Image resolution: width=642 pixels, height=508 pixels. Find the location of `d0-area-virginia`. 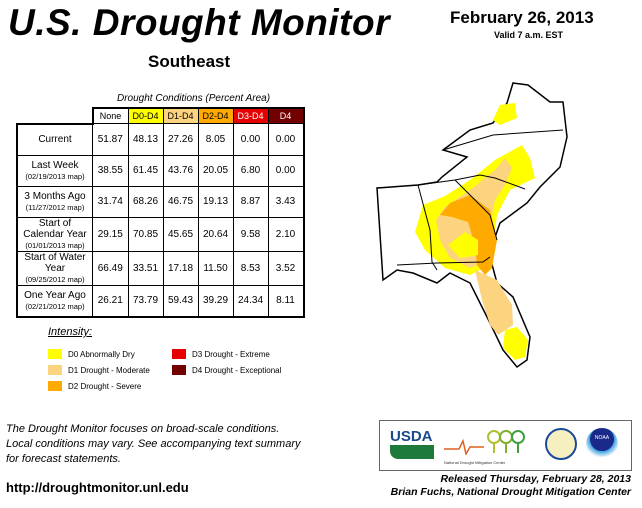

d0-area-virginia is located at coordinates (505, 114).